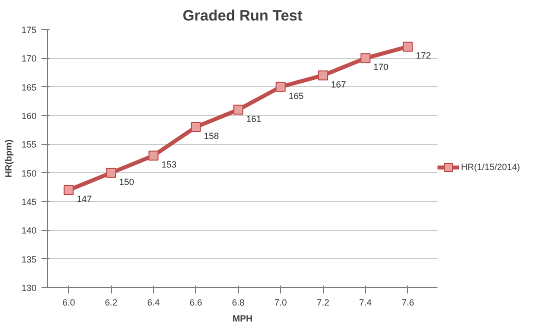 The width and height of the screenshot is (540, 323). Describe the element at coordinates (29, 202) in the screenshot. I see `y-tick-label: 145` at that location.